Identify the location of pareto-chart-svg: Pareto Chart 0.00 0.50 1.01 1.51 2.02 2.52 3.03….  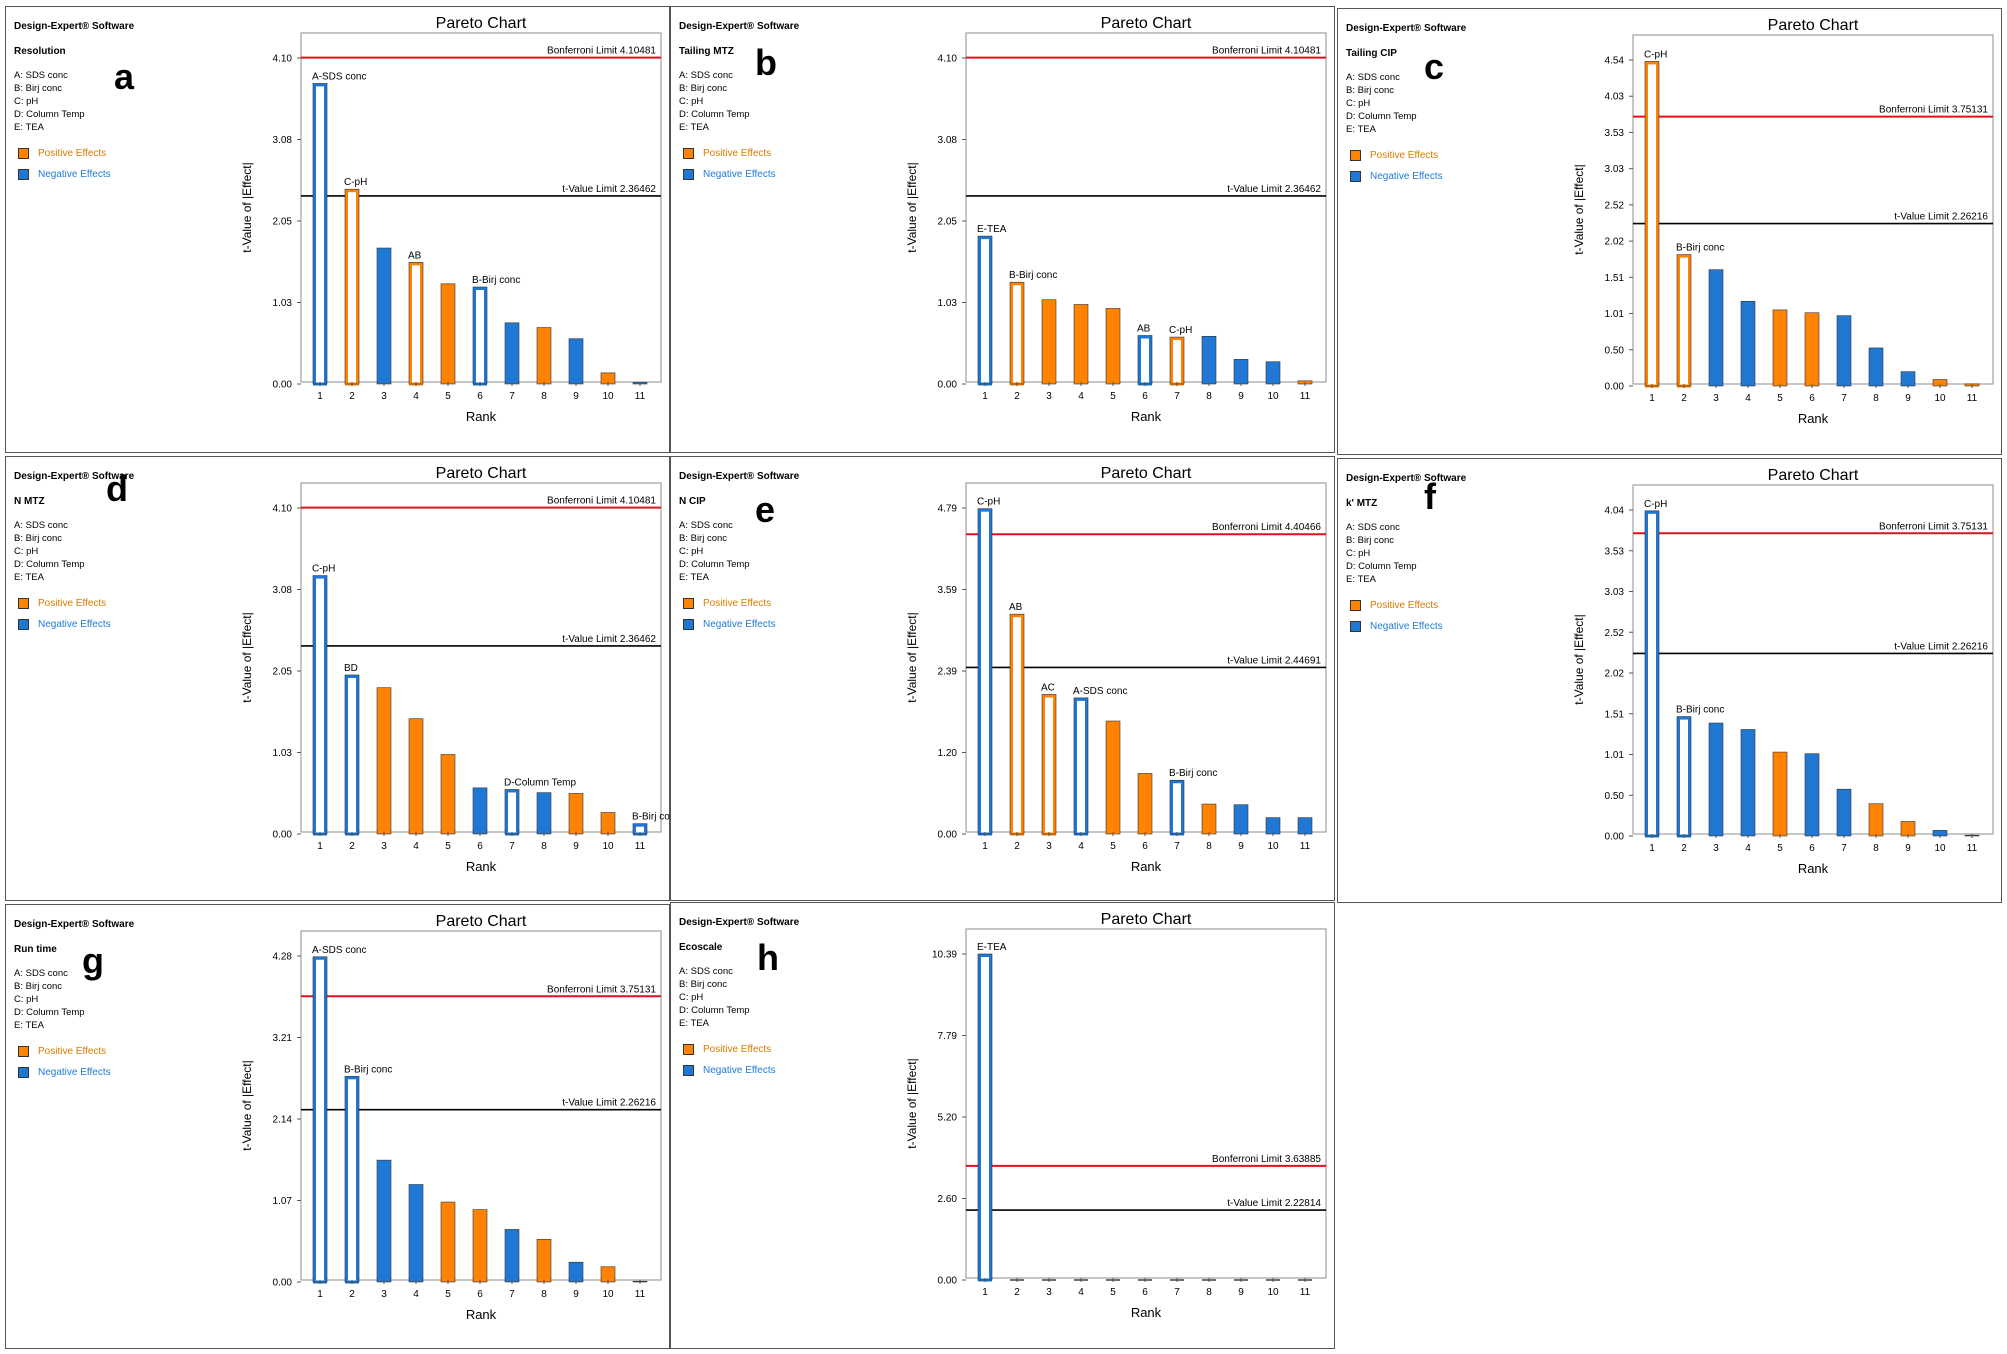
(1783, 221).